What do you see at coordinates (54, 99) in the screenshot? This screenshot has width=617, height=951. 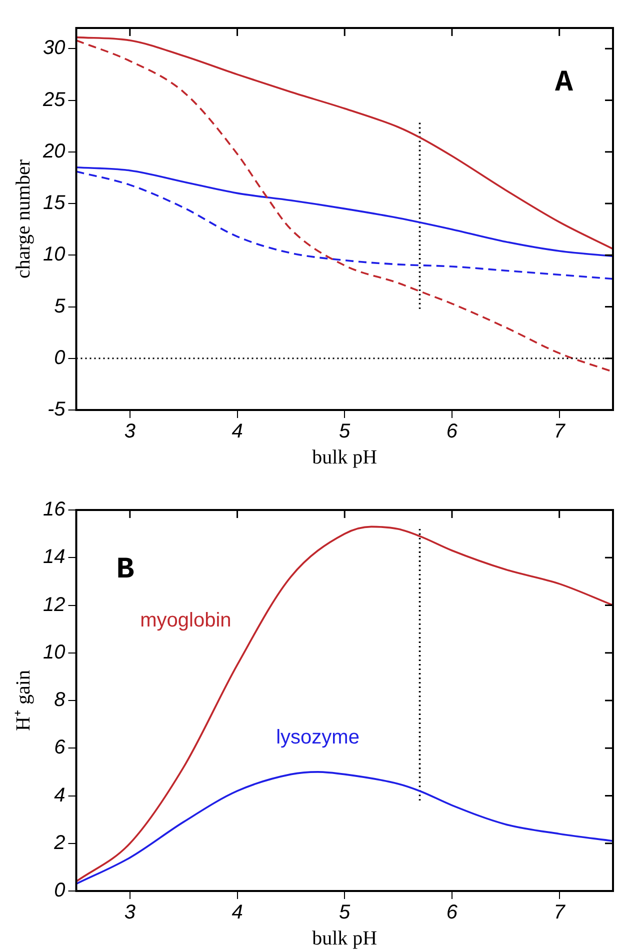 I see `y-tick-label: 25` at bounding box center [54, 99].